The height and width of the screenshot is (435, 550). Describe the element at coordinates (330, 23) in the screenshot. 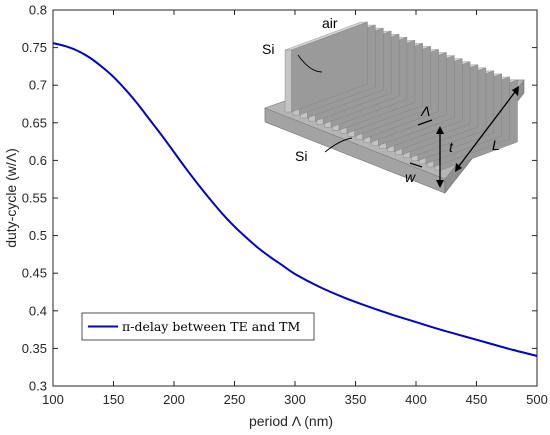

I see `label-air: air` at that location.